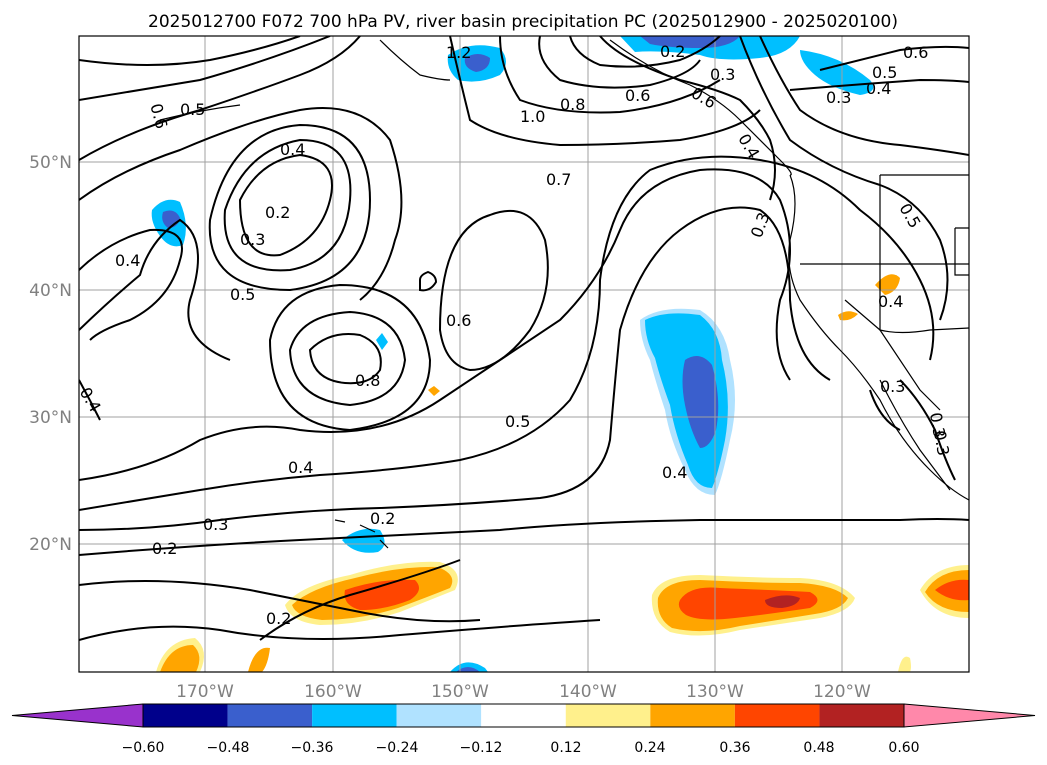 This screenshot has width=1047, height=765. What do you see at coordinates (782, 601) in the screenshot?
I see `shade-positive-east-core` at bounding box center [782, 601].